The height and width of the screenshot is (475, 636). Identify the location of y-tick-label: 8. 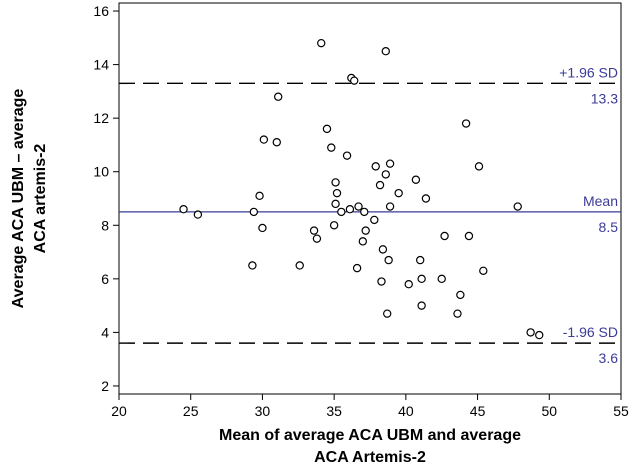
(105, 225).